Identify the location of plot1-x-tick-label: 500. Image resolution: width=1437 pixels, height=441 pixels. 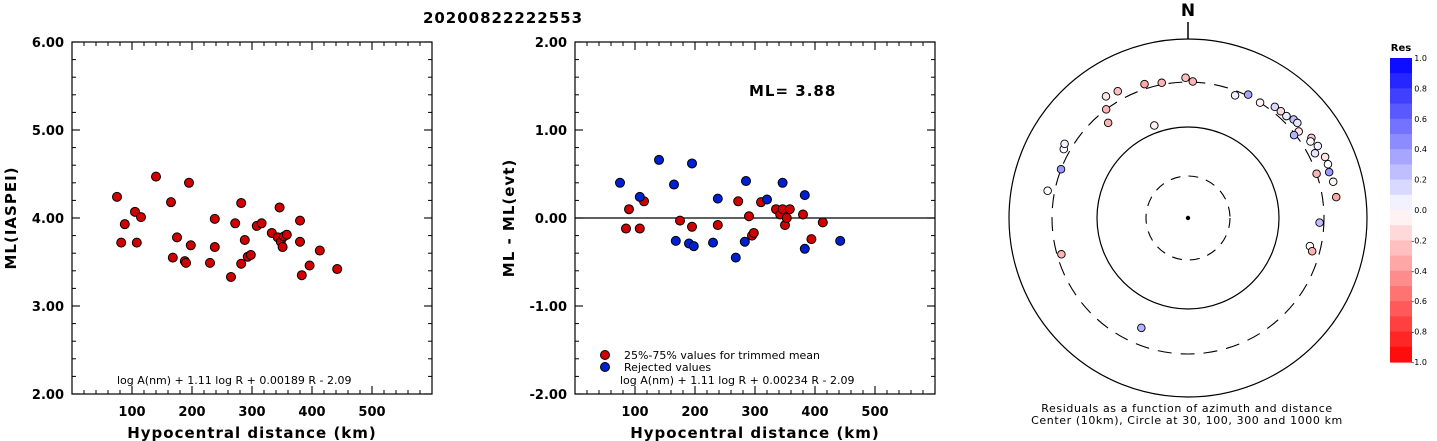
(371, 412).